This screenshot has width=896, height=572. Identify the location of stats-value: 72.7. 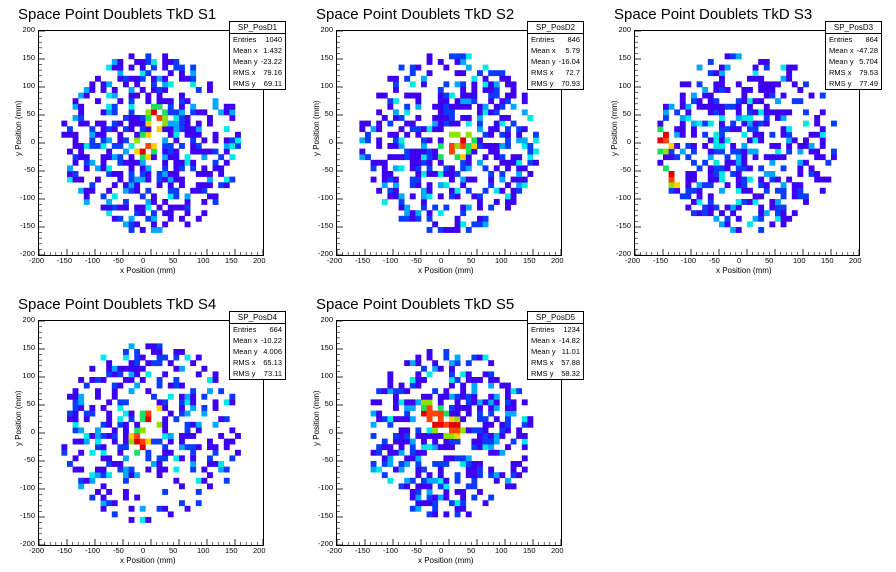
(572, 72).